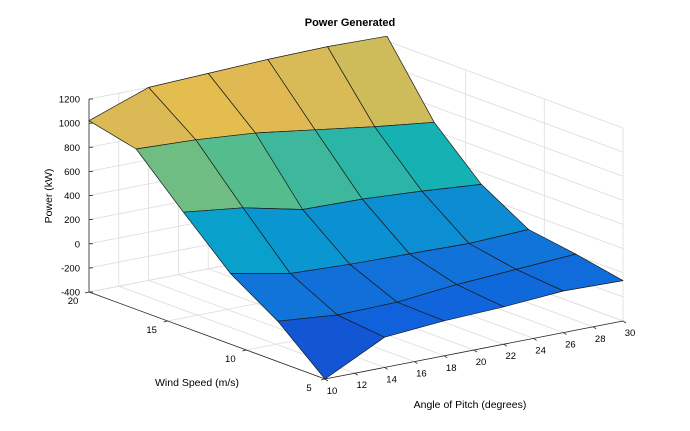 Image resolution: width=690 pixels, height=431 pixels. I want to click on x-tick-label: 18, so click(451, 368).